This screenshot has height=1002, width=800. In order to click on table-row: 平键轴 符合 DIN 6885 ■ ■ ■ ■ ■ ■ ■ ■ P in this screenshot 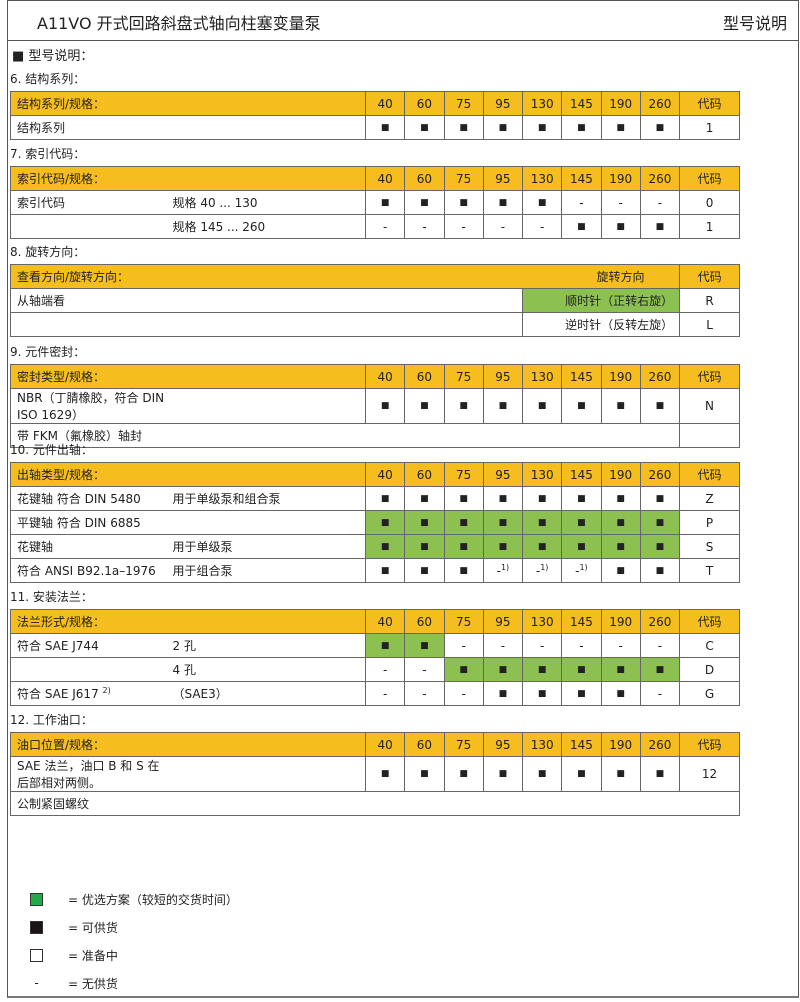, I will do `click(375, 522)`.